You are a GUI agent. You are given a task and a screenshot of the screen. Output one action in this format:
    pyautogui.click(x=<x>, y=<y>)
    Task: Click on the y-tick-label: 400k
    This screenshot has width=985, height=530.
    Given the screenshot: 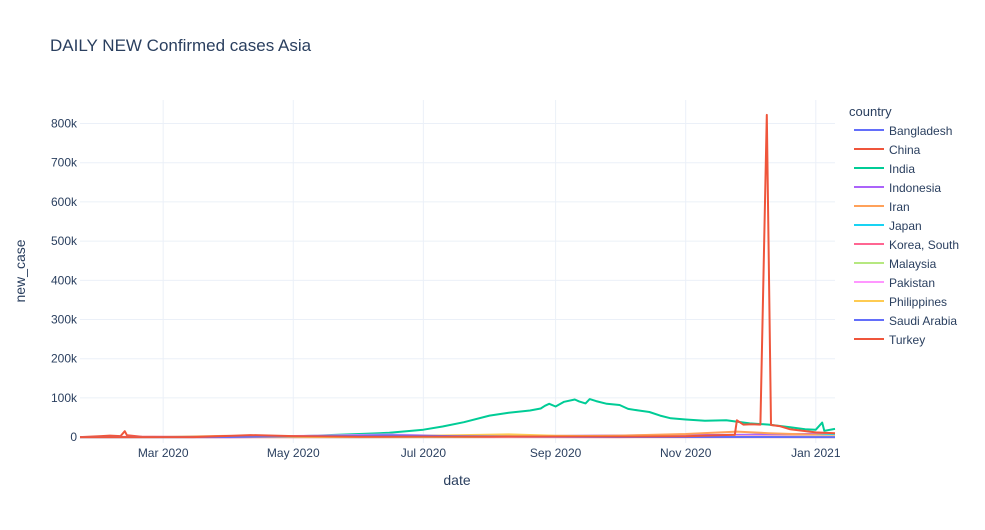 What is the action you would take?
    pyautogui.click(x=64, y=280)
    